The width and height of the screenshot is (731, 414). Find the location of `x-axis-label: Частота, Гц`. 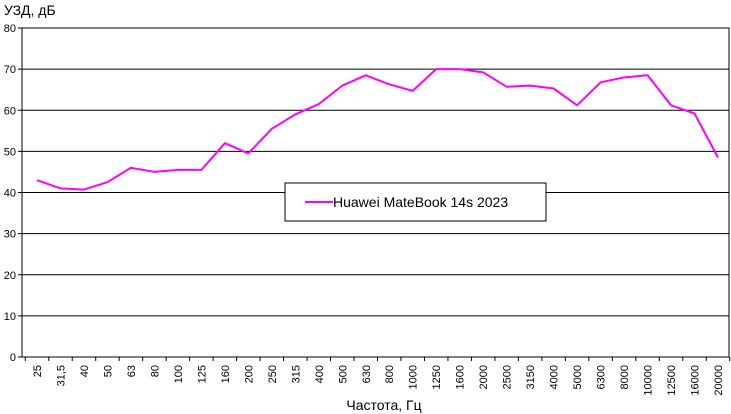

x-axis-label: Частота, Гц is located at coordinates (383, 405).